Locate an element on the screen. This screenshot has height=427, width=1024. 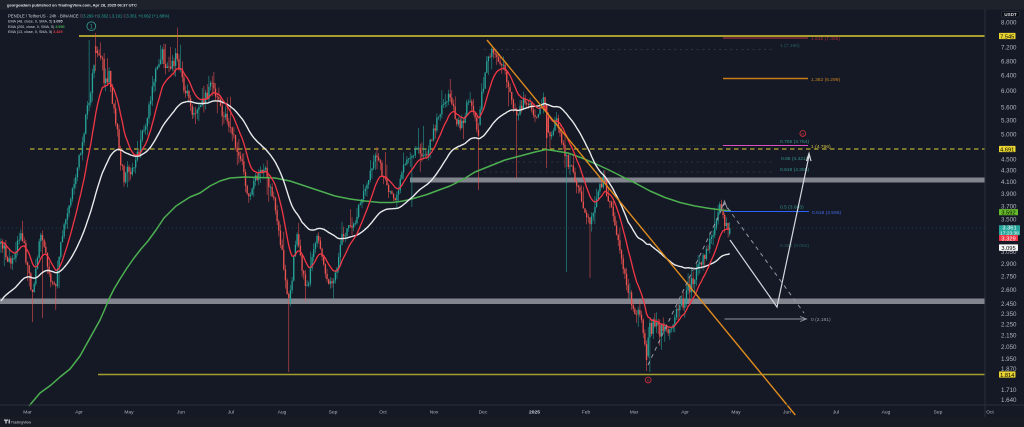
svg-text: USDT is located at coordinates (1010, 14).